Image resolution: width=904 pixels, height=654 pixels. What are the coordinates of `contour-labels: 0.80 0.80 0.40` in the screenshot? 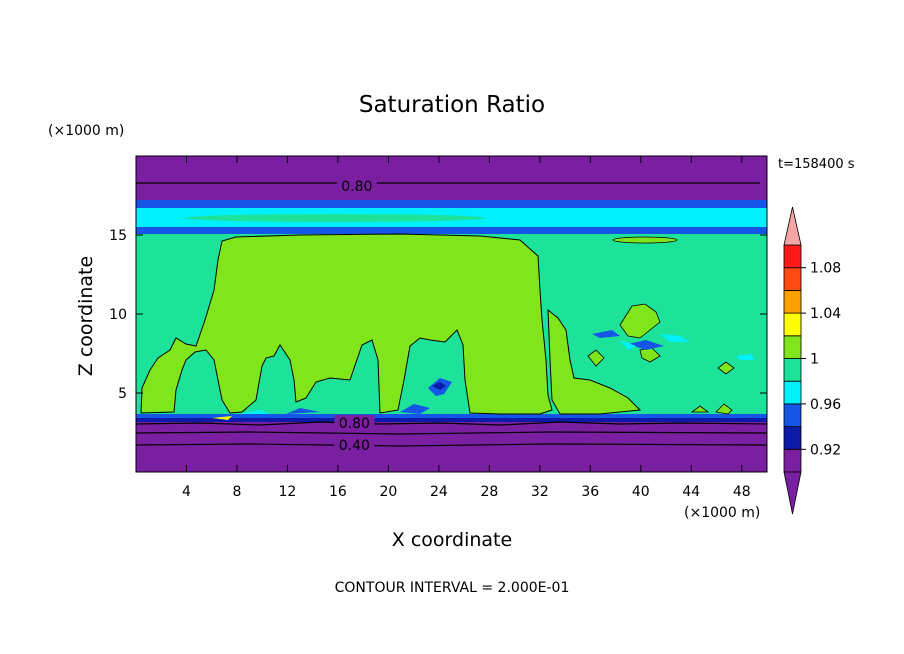 It's located at (355, 316).